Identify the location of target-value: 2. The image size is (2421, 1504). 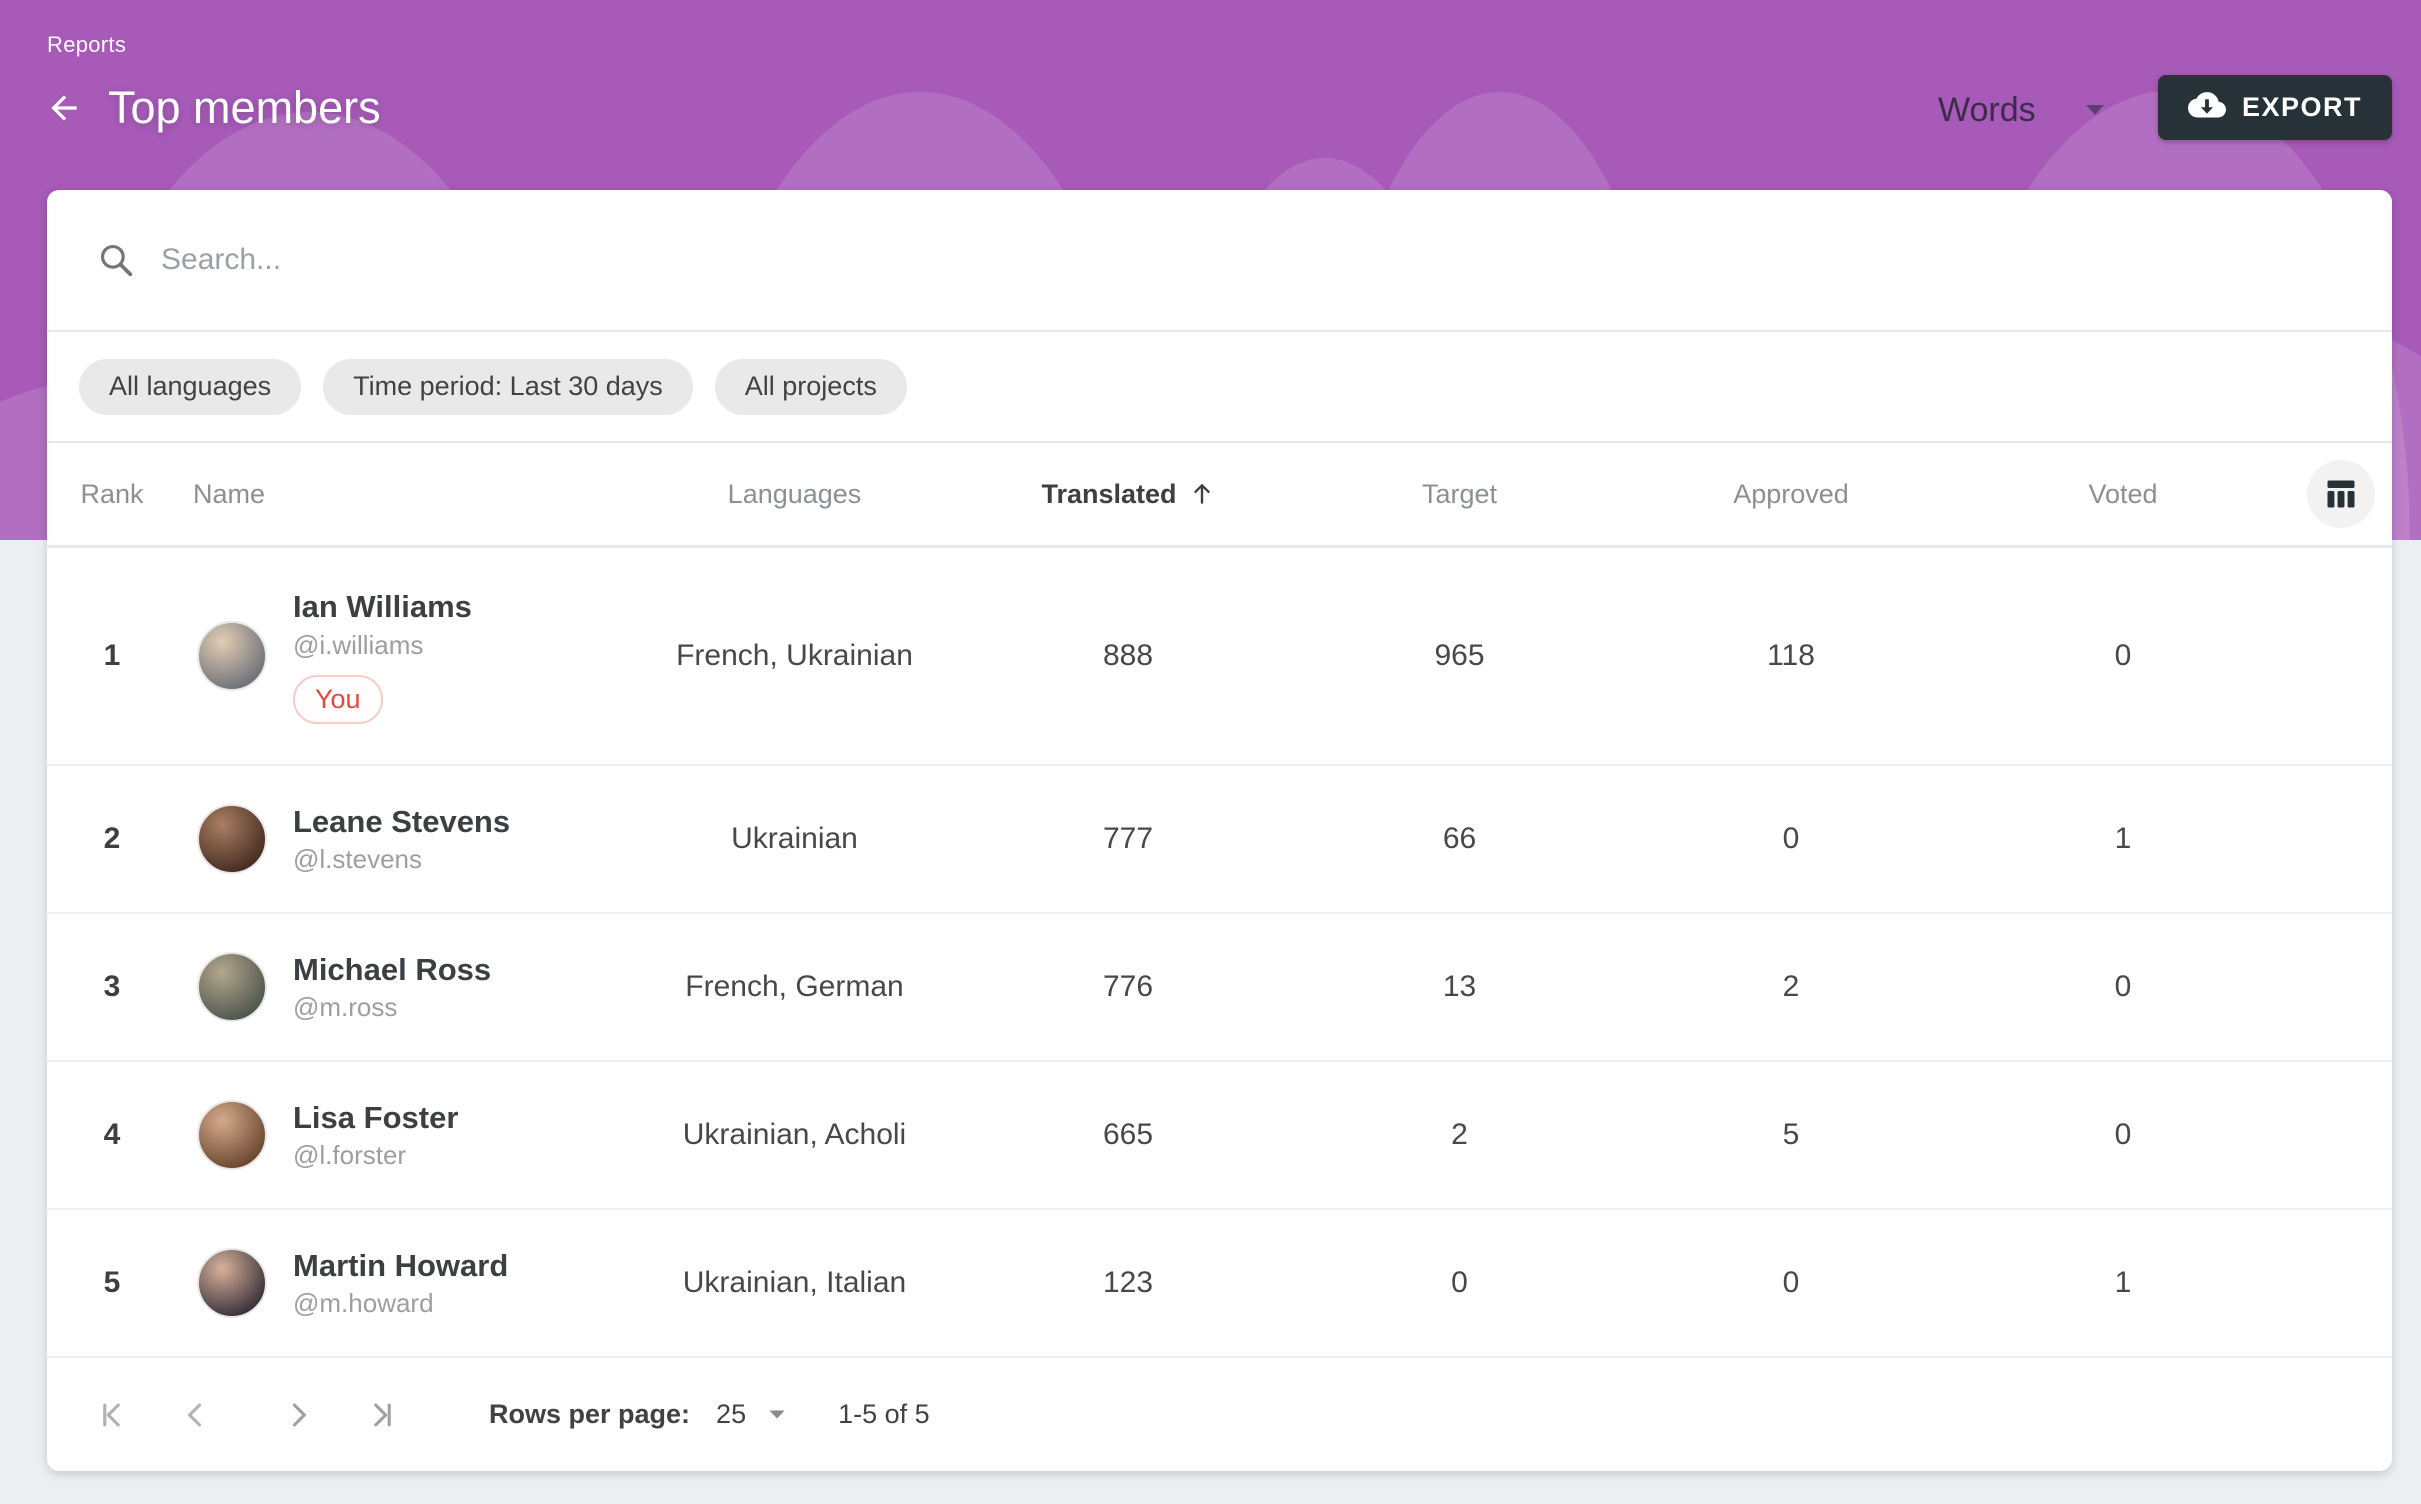
(1459, 1134).